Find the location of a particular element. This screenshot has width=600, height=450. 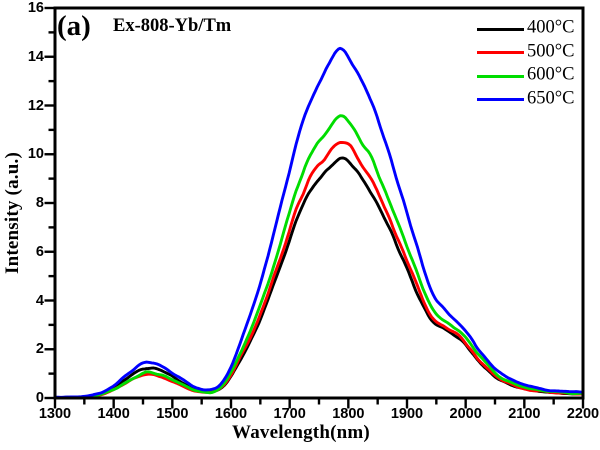

legend-label: 650°C is located at coordinates (551, 98).